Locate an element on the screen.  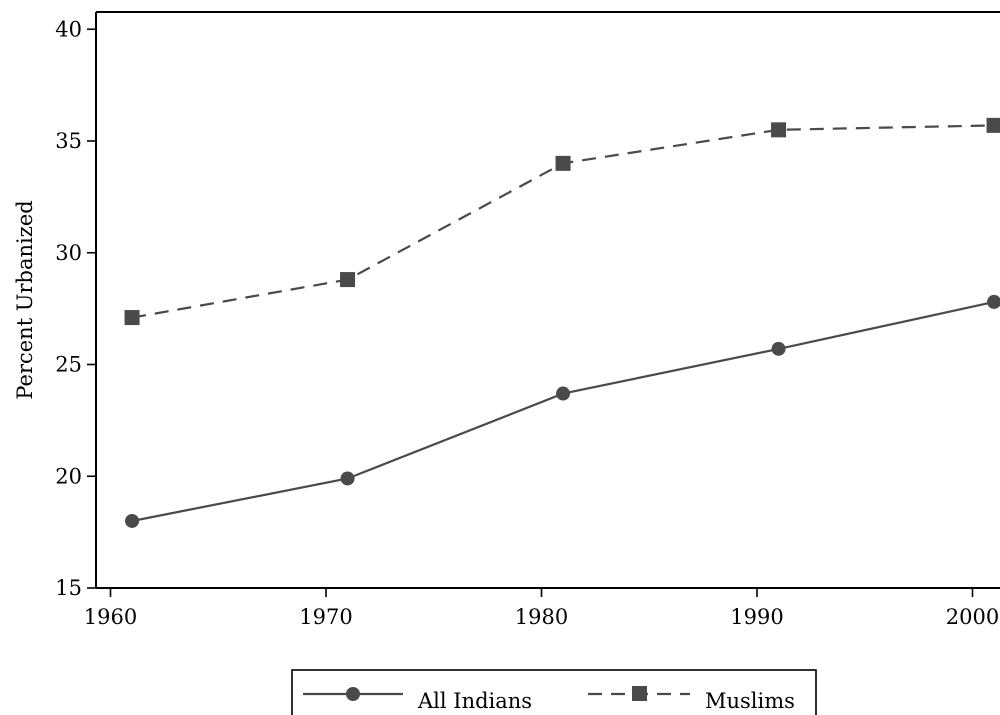
y-tick-label: 25 is located at coordinates (68, 365).